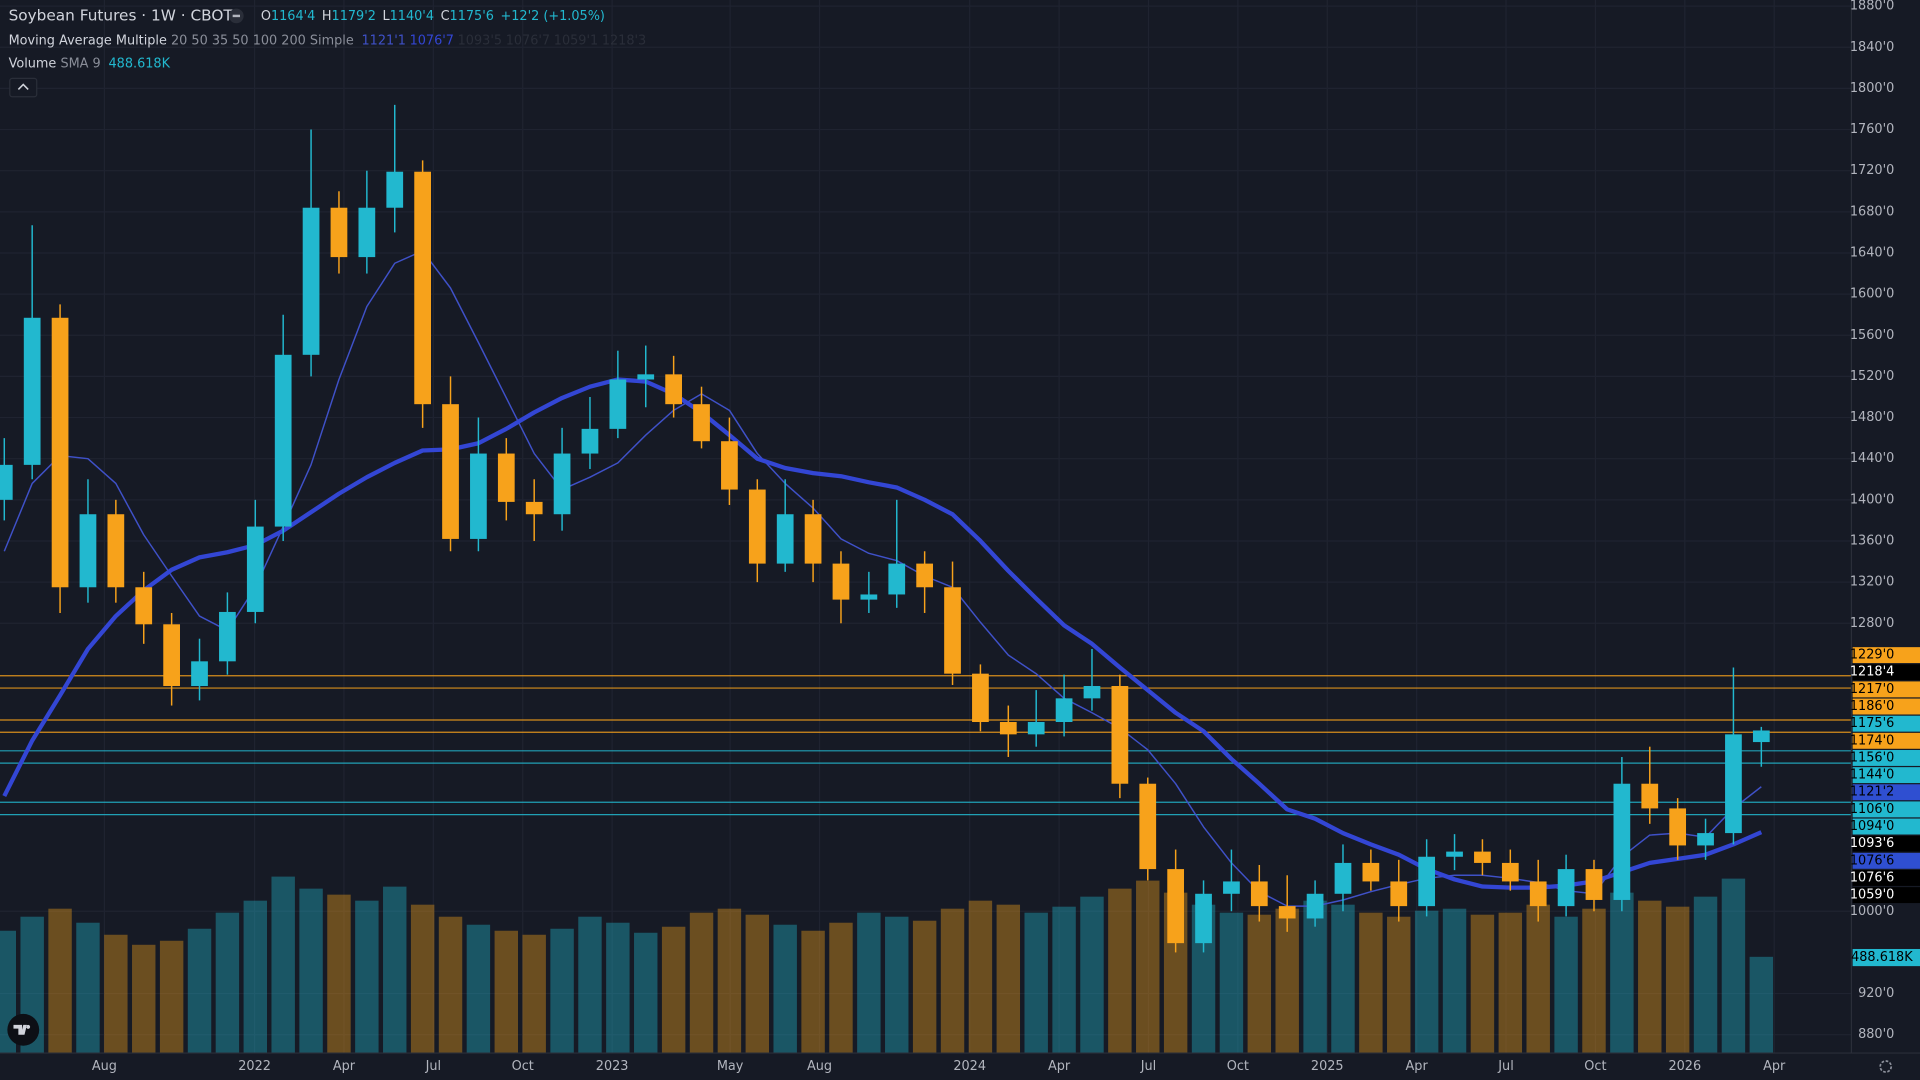 The image size is (1920, 1080). I want to click on y-tick-label: 1880'0, so click(1872, 7).